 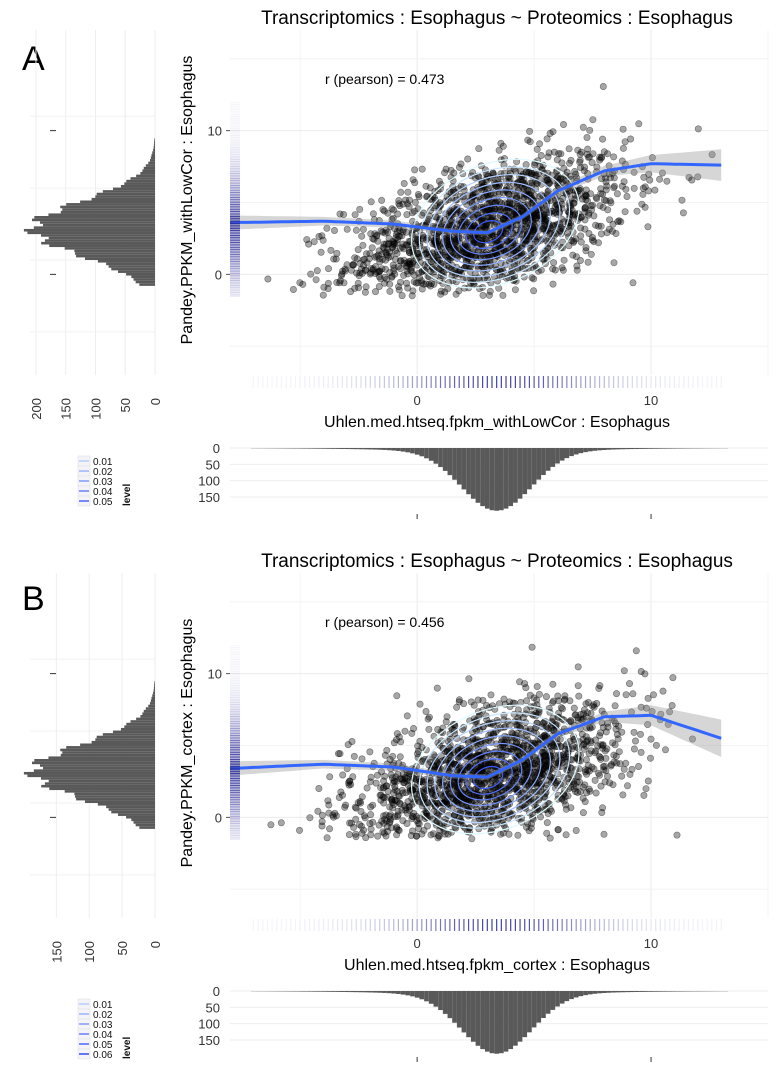 What do you see at coordinates (218, 817) in the screenshot?
I see `y-tick-label: 0` at bounding box center [218, 817].